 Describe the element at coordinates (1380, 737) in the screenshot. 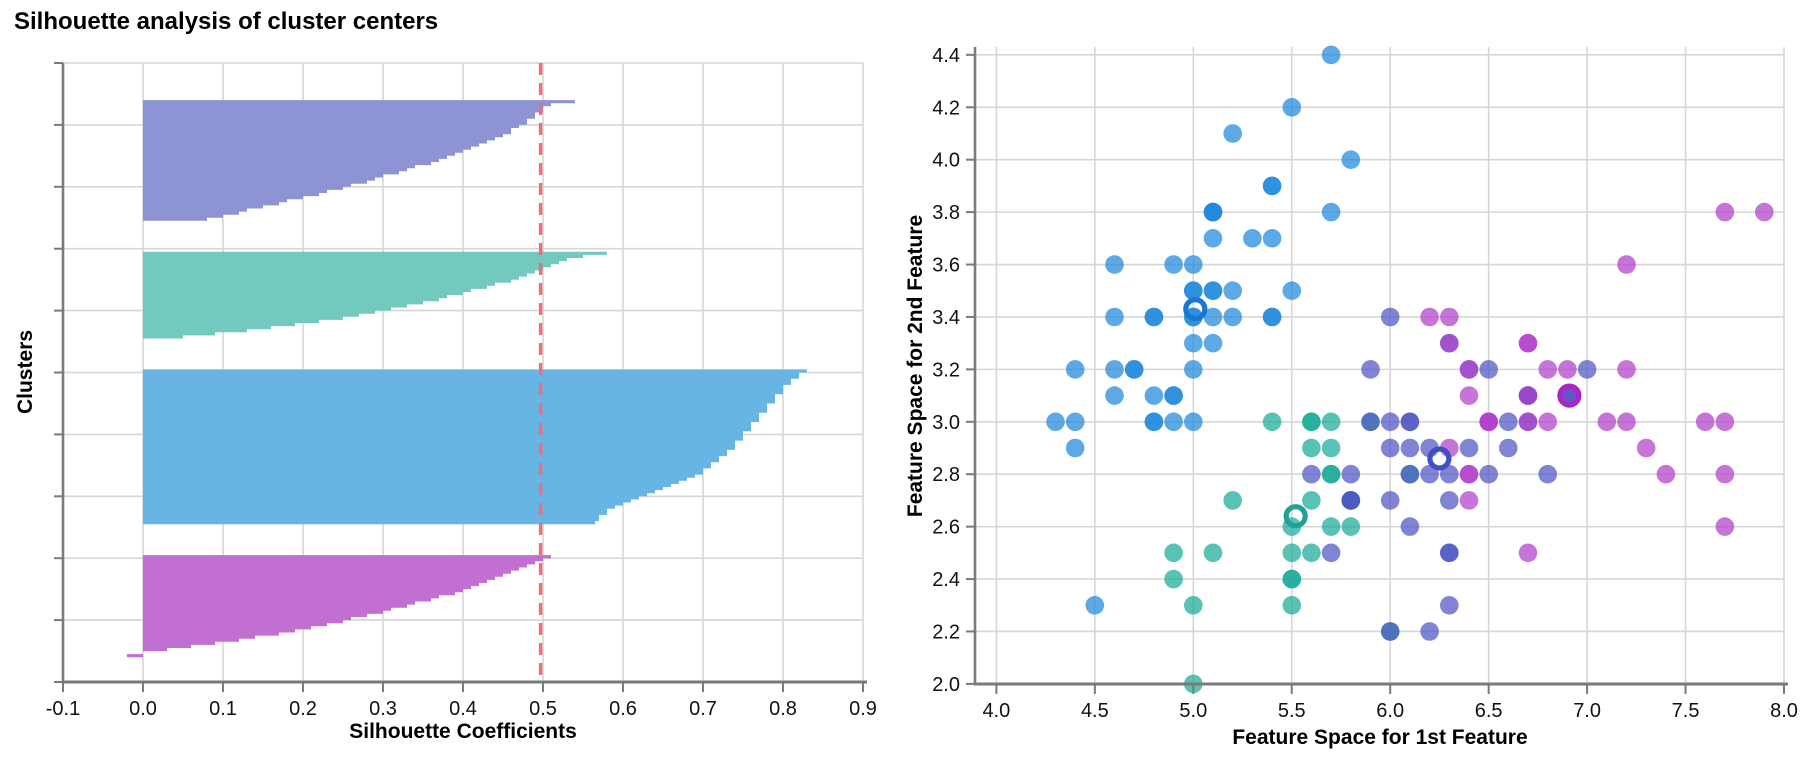

I see `scatter-x-axis-label: Feature Space for 1st Feature` at that location.